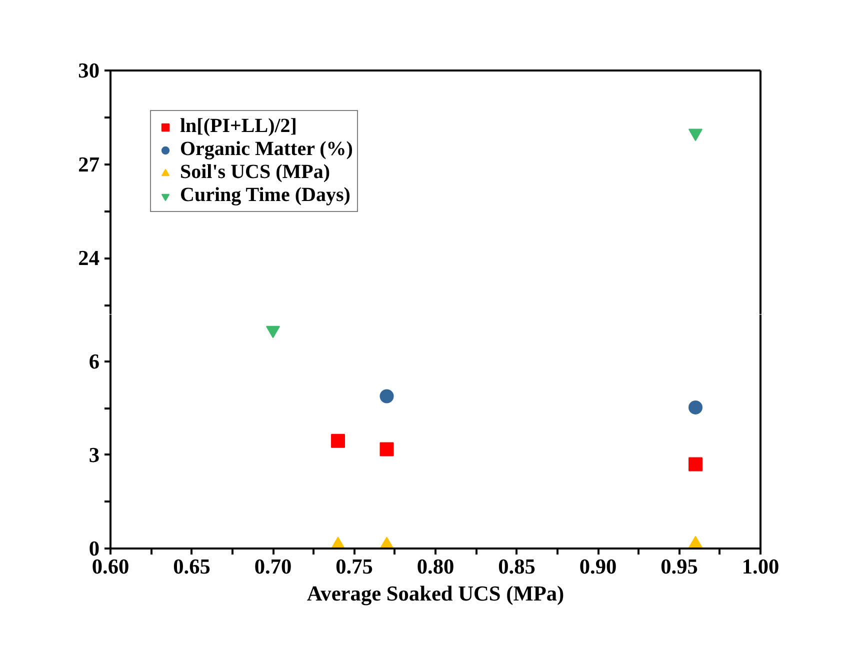 This screenshot has height=650, width=841. I want to click on x-tick-label: 0.70, so click(273, 566).